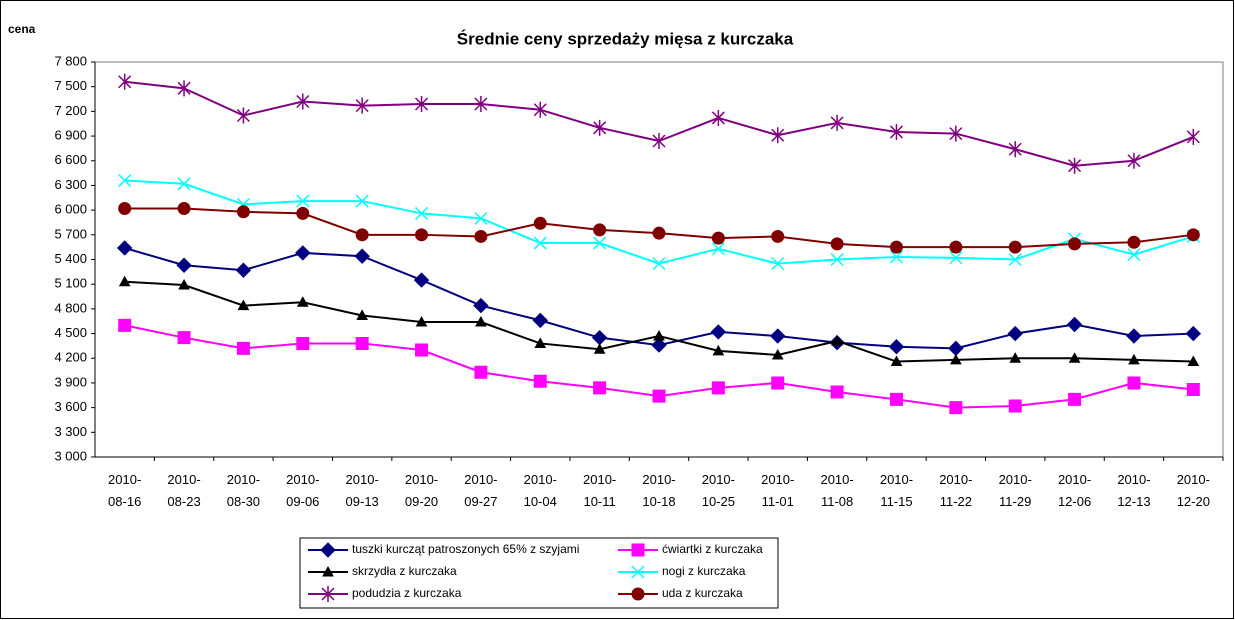 This screenshot has height=620, width=1235. What do you see at coordinates (539, 573) in the screenshot?
I see `legend-box` at bounding box center [539, 573].